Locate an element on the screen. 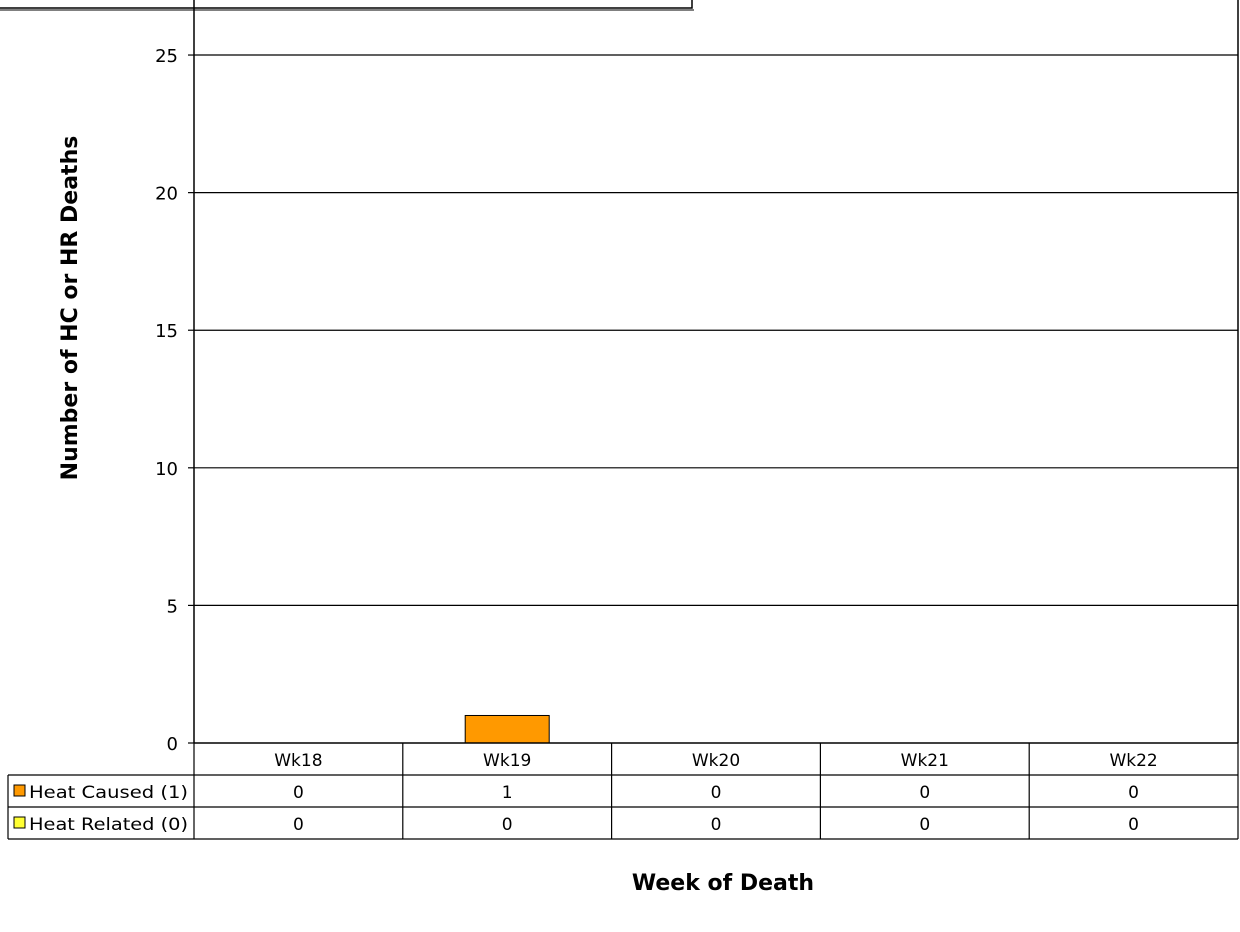 This screenshot has width=1240, height=932. table-cell-value: 1 is located at coordinates (507, 793).